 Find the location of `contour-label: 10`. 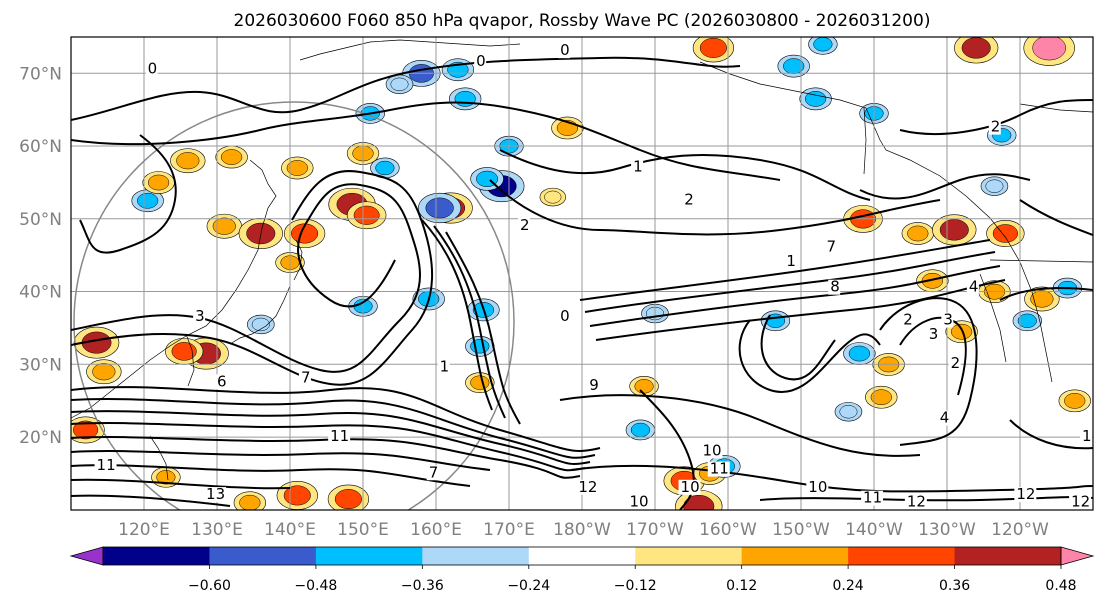

contour-label: 10 is located at coordinates (711, 450).